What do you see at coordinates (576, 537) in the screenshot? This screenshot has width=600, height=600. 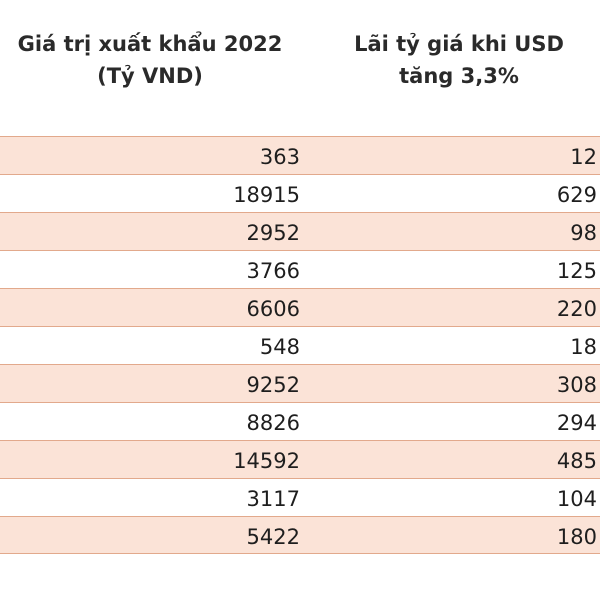 I see `exchange-gain-cell: 180` at bounding box center [576, 537].